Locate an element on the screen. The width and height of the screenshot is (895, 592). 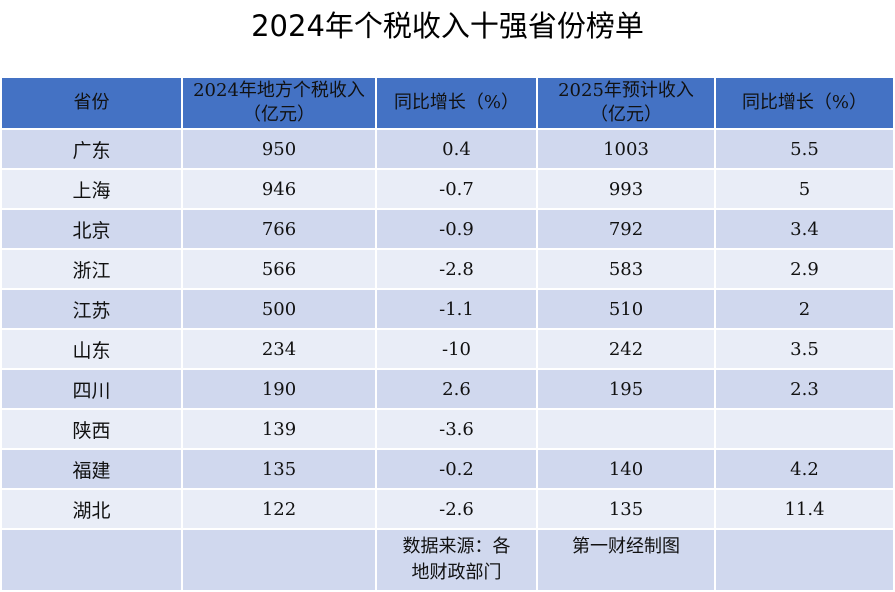
table-row: 上海 946 -0.7 993 5 is located at coordinates (447, 189).